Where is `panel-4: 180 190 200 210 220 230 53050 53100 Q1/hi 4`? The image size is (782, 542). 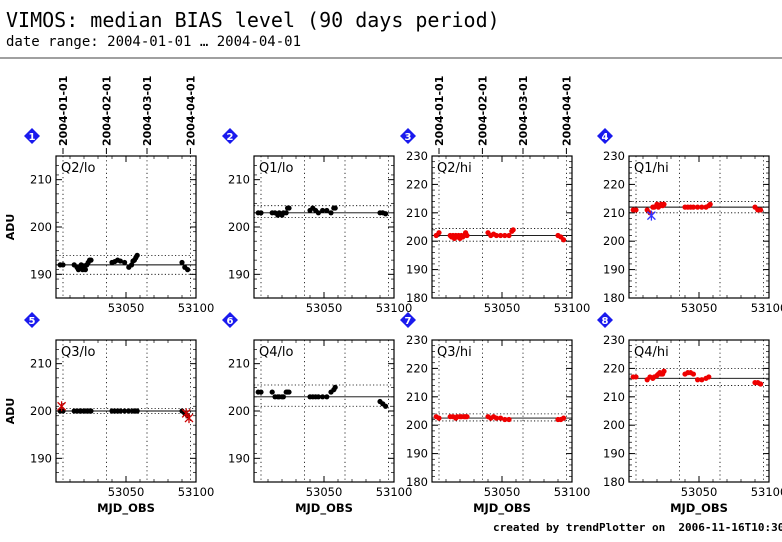
panel-4: 180 190 200 210 220 230 53050 53100 Q1/hi 4 is located at coordinates (689, 221).